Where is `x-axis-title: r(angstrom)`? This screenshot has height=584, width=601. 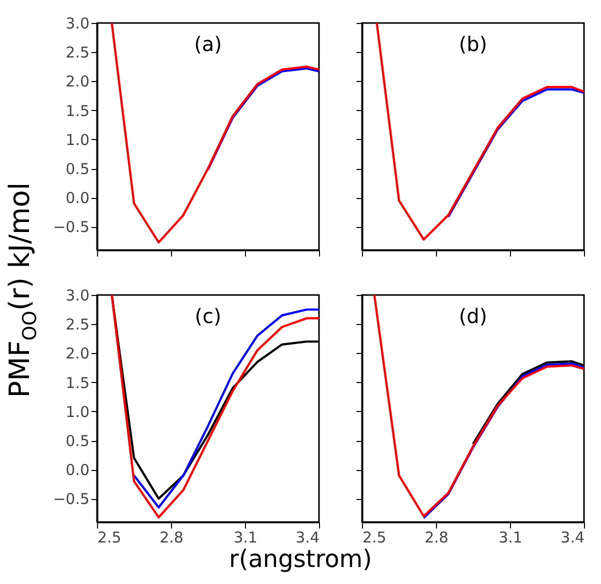
x-axis-title: r(angstrom) is located at coordinates (301, 559).